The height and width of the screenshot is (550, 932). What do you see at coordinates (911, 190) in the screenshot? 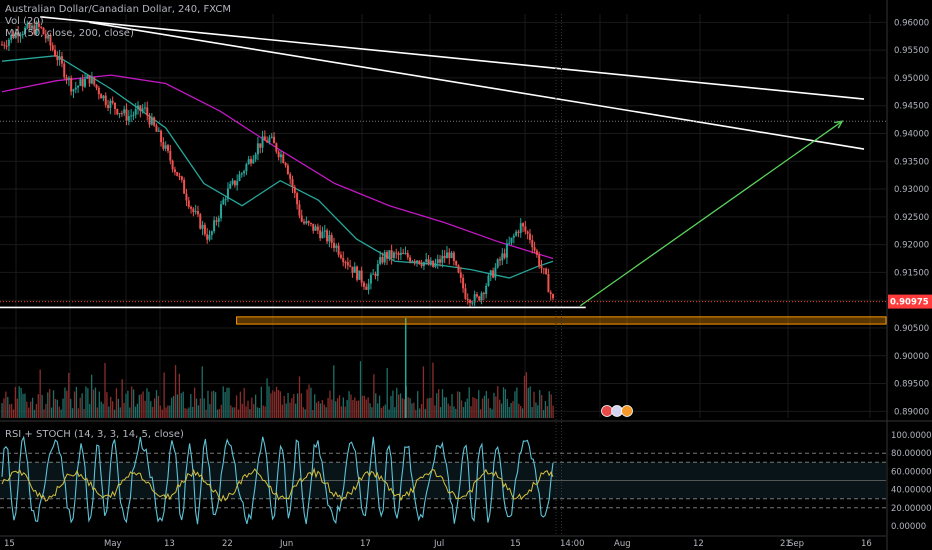
I see `price-tick-label: 0.93000` at bounding box center [911, 190].